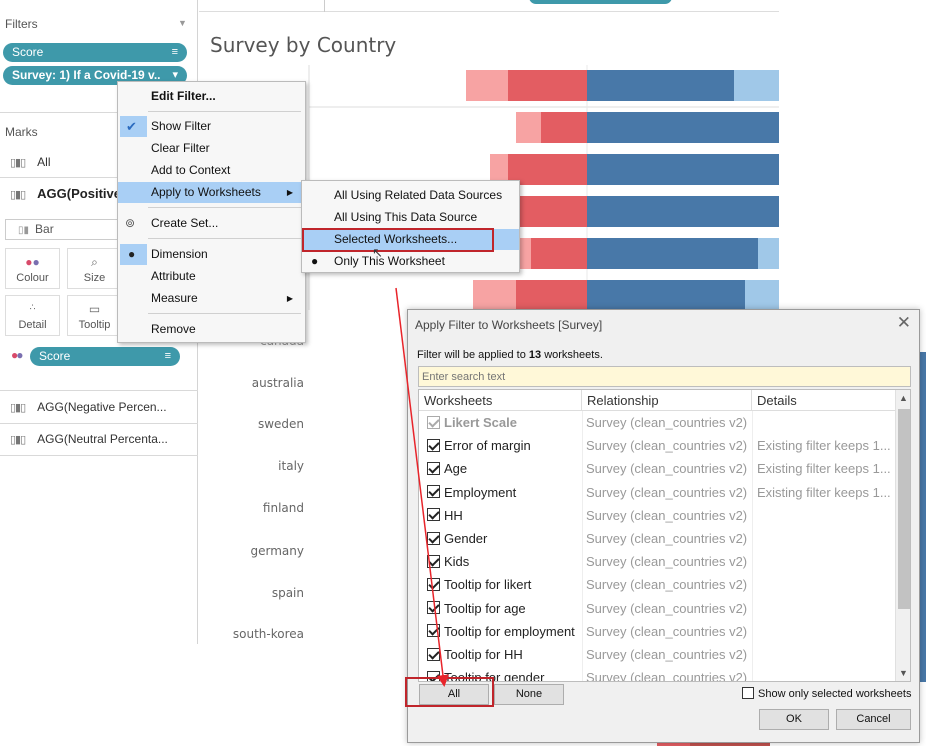 This screenshot has height=746, width=926. What do you see at coordinates (211, 126) in the screenshot?
I see `menu-item-show-filter: ✔ Show Filter` at bounding box center [211, 126].